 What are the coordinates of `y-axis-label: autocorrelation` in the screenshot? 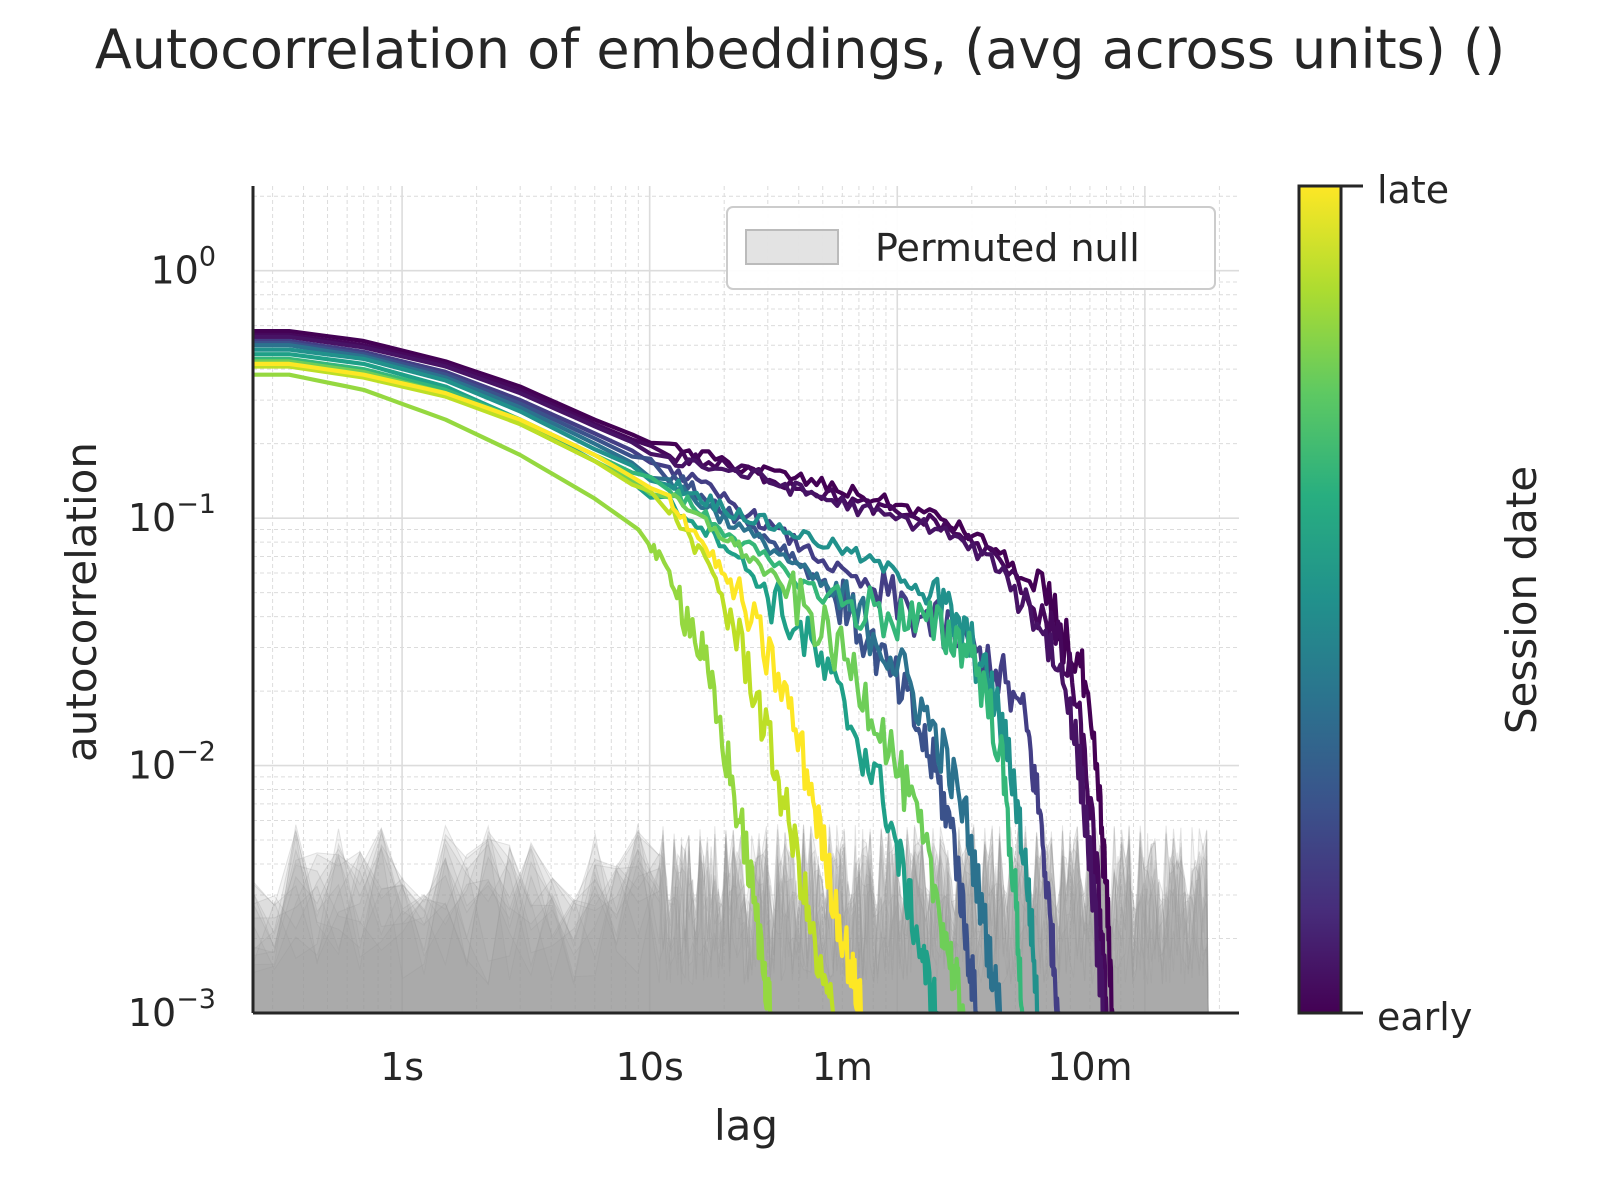 It's located at (81, 602).